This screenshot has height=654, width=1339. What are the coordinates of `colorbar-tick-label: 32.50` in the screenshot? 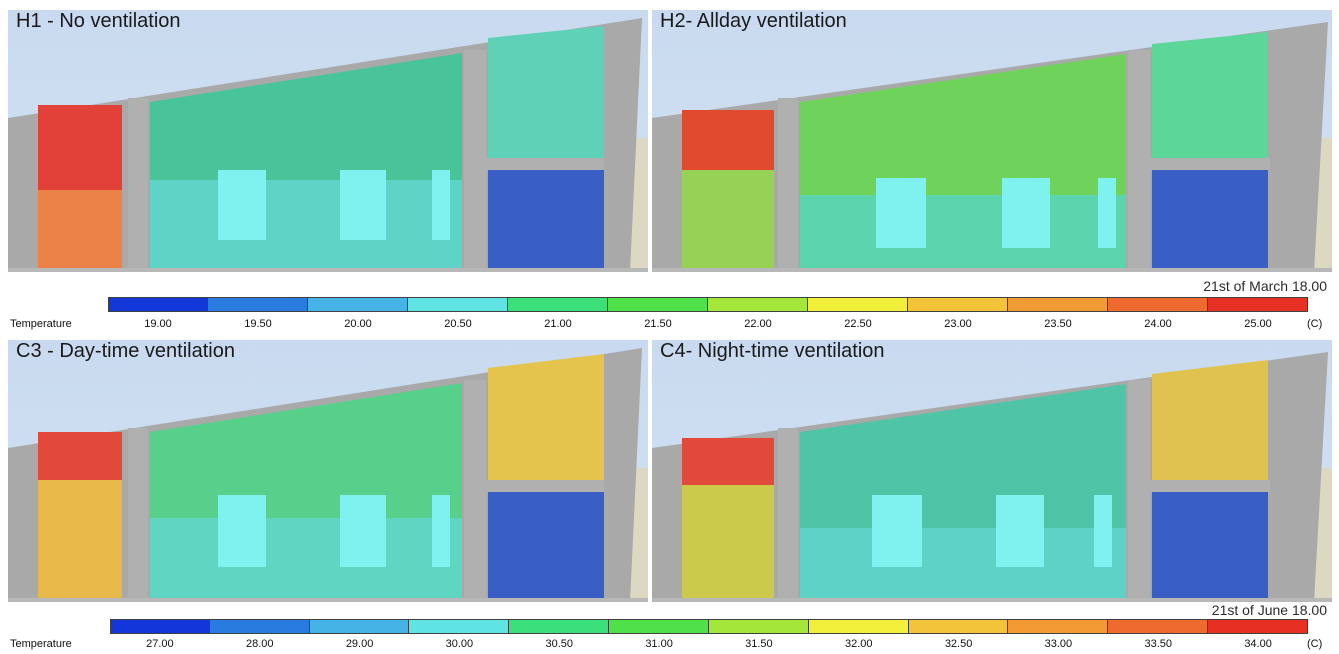 It's located at (958, 644).